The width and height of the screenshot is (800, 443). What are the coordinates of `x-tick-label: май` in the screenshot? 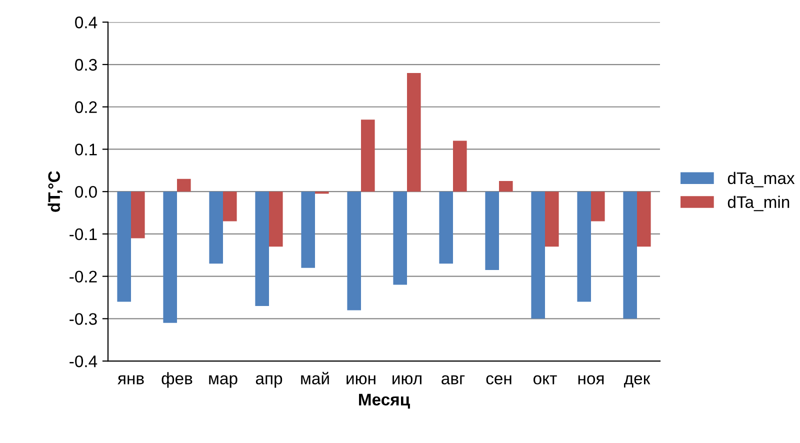 It's located at (315, 378).